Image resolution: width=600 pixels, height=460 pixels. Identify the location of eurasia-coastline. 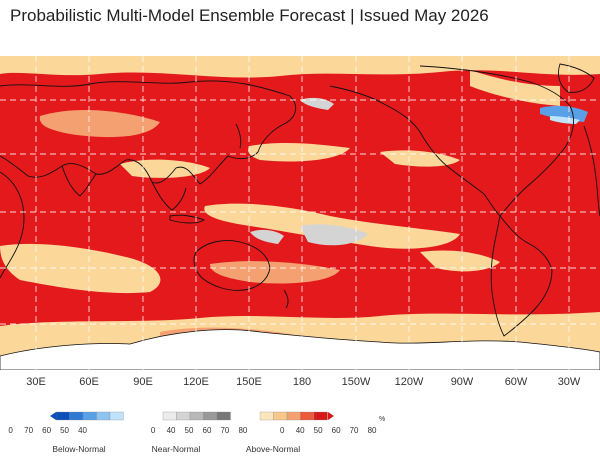
(148, 132).